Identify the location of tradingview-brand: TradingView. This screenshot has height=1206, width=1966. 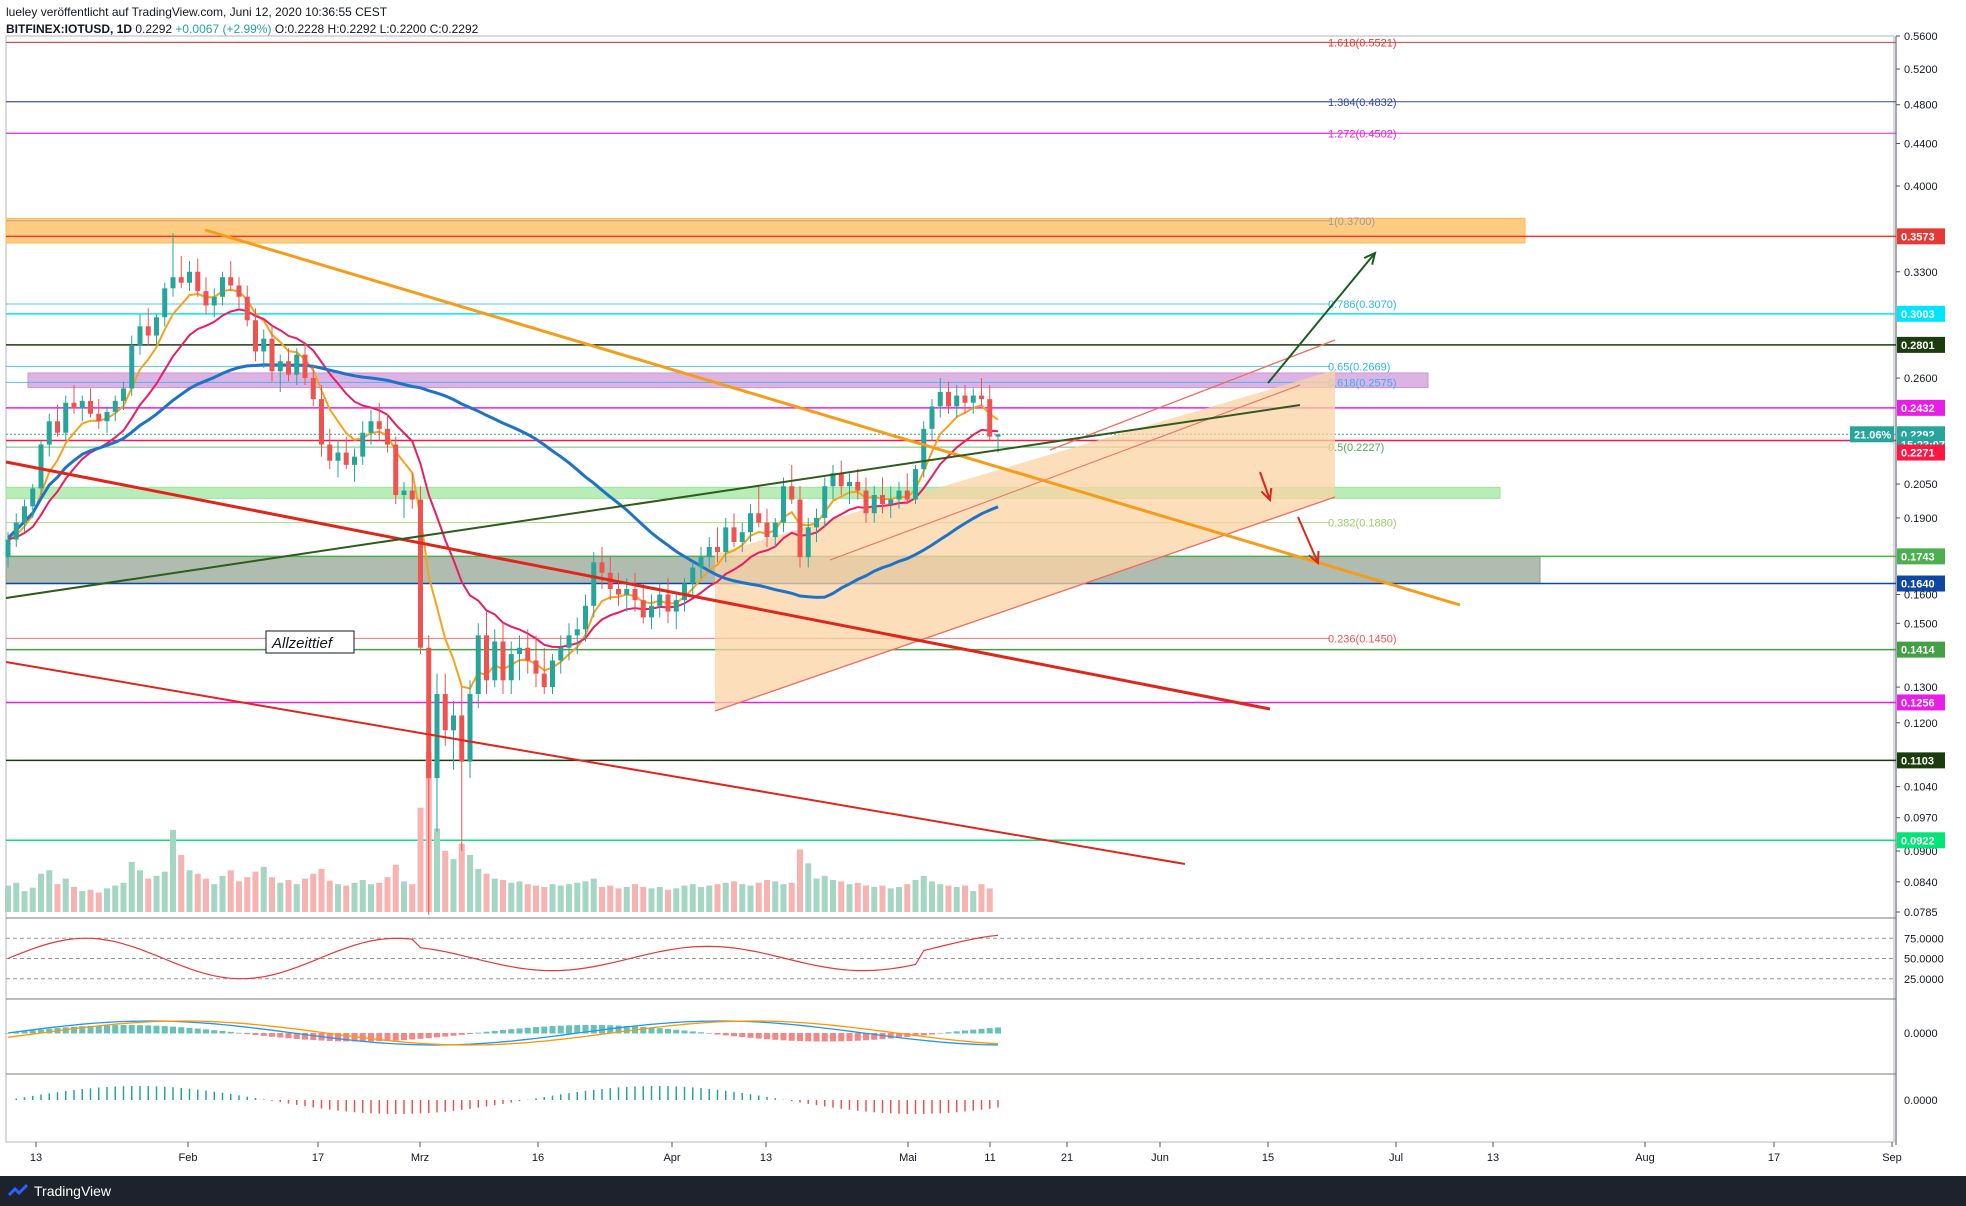
(73, 1191).